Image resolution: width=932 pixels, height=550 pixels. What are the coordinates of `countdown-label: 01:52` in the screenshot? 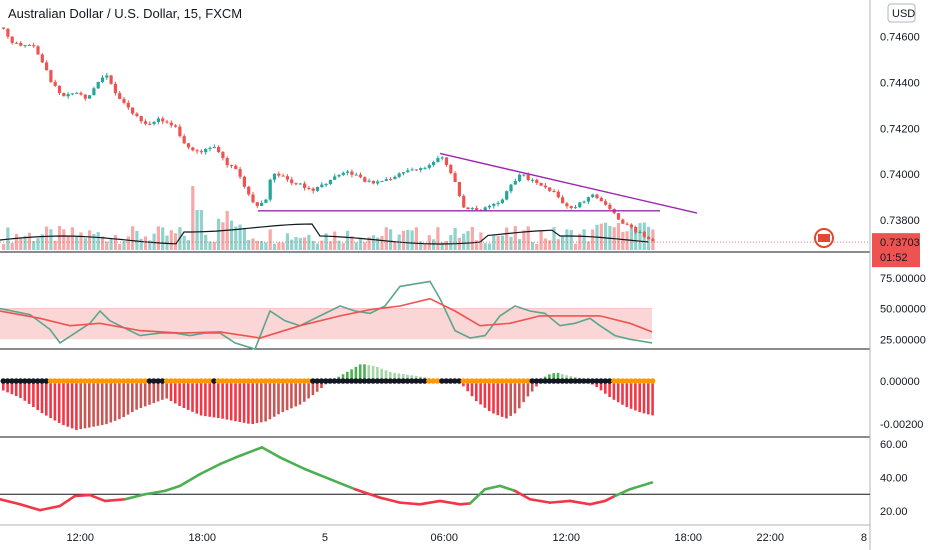 It's located at (894, 258).